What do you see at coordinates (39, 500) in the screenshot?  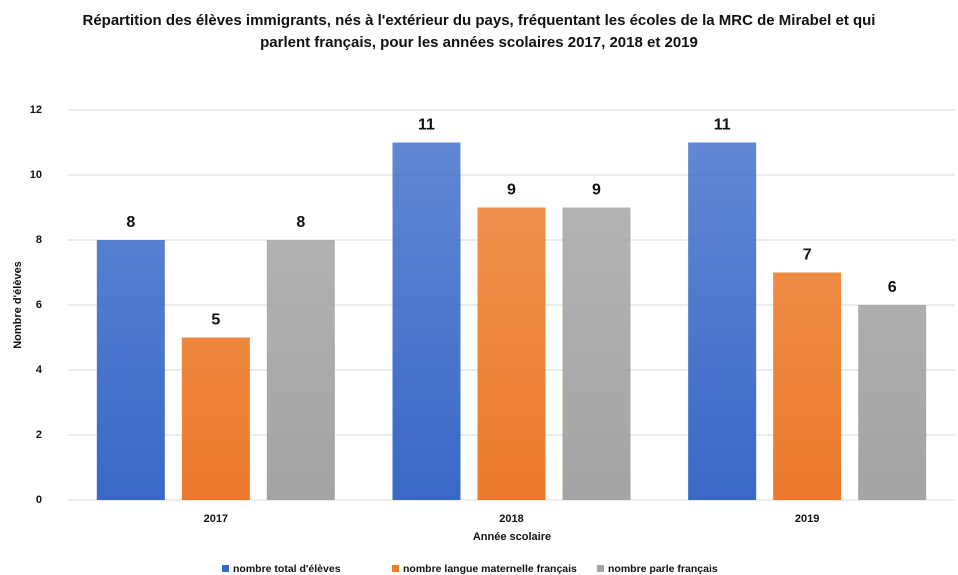 I see `y-tick-label: 0` at bounding box center [39, 500].